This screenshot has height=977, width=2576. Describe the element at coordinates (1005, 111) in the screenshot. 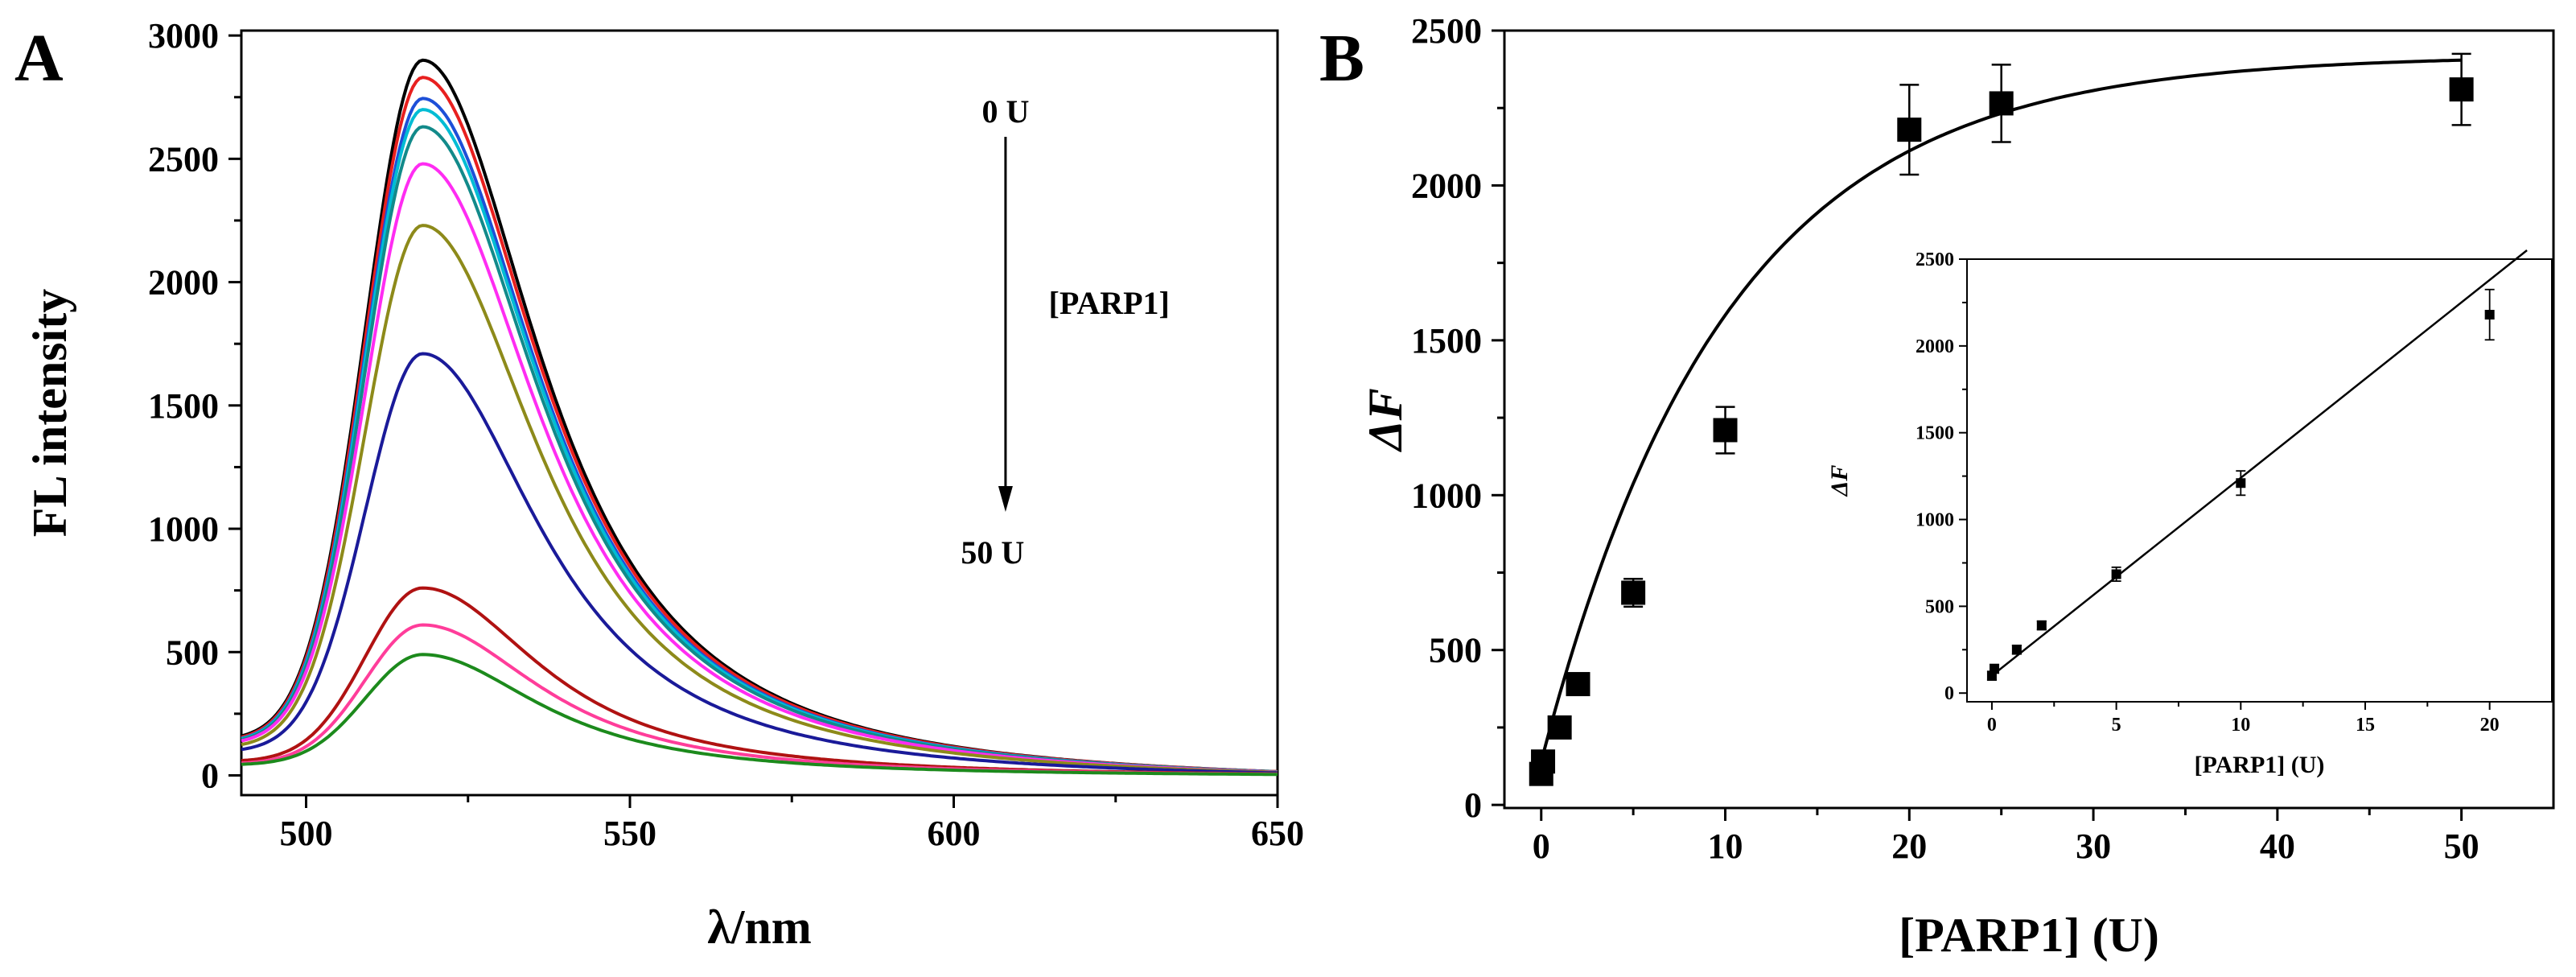

I see `annotation-top: 0 U` at that location.